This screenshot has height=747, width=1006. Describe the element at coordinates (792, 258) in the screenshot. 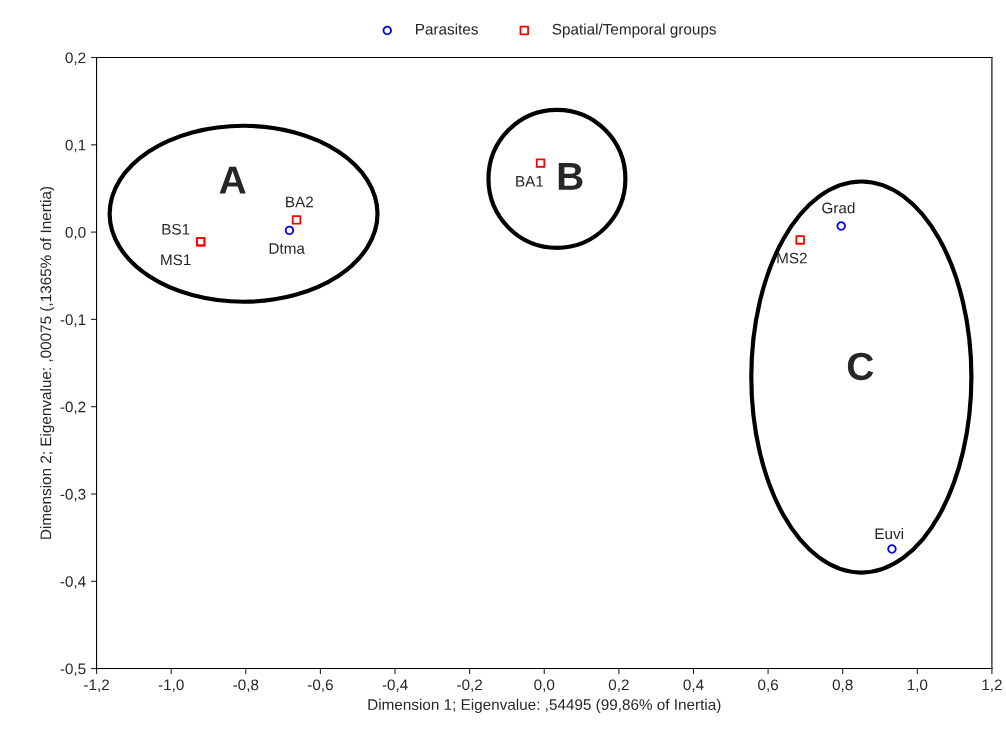

I see `annotation: MS2` at that location.